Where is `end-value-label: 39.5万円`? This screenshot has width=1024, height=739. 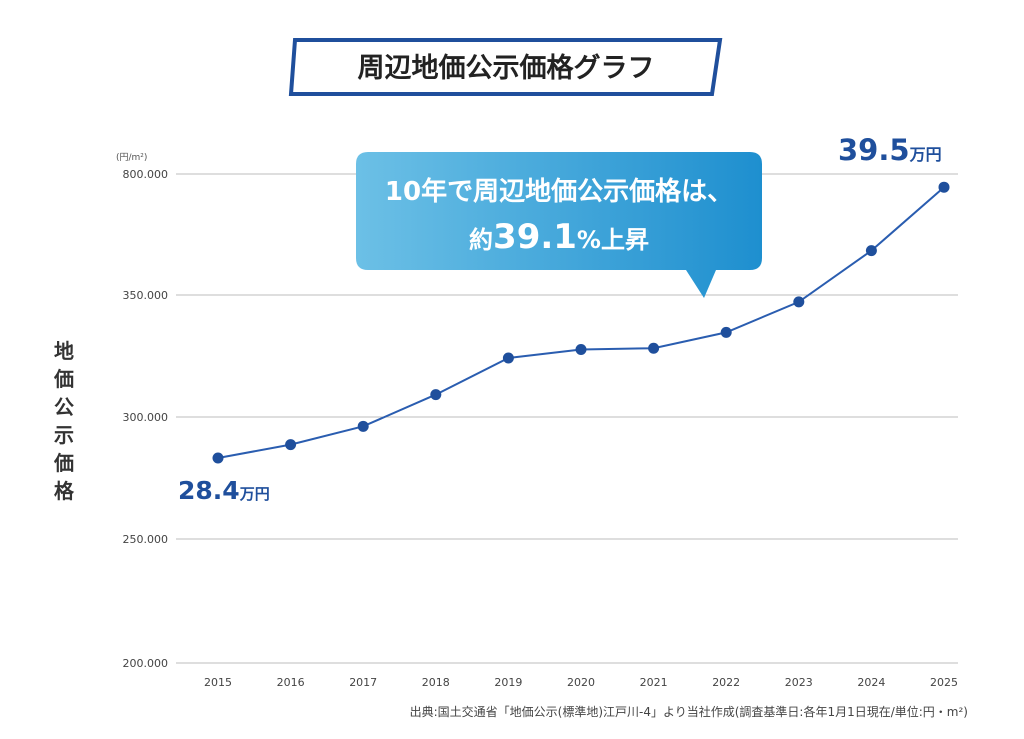 end-value-label: 39.5万円 is located at coordinates (890, 150).